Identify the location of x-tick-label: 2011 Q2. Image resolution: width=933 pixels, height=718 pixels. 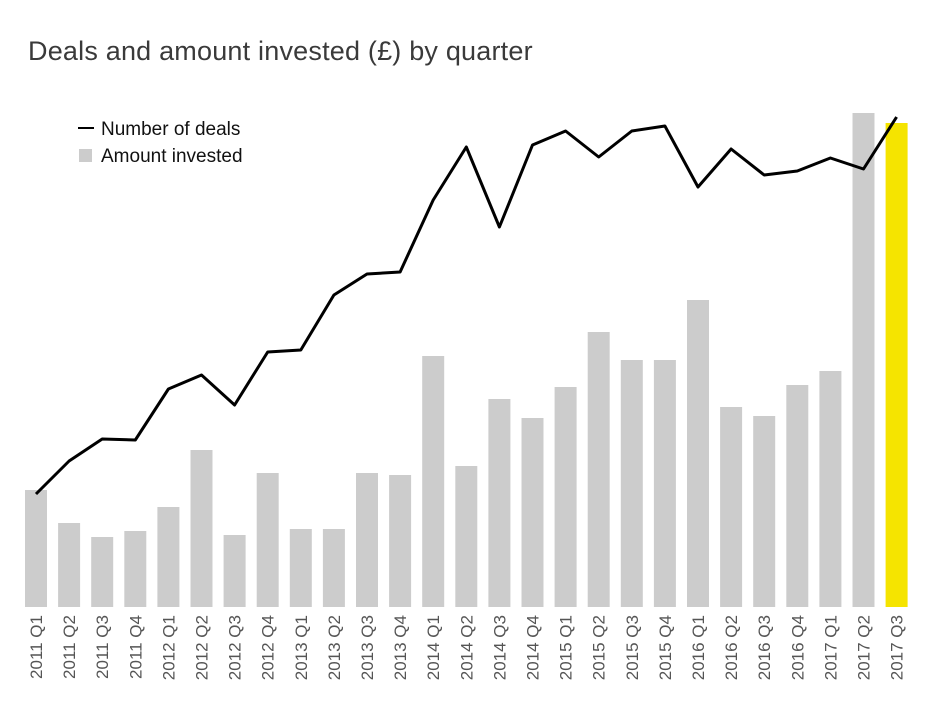
(69, 647).